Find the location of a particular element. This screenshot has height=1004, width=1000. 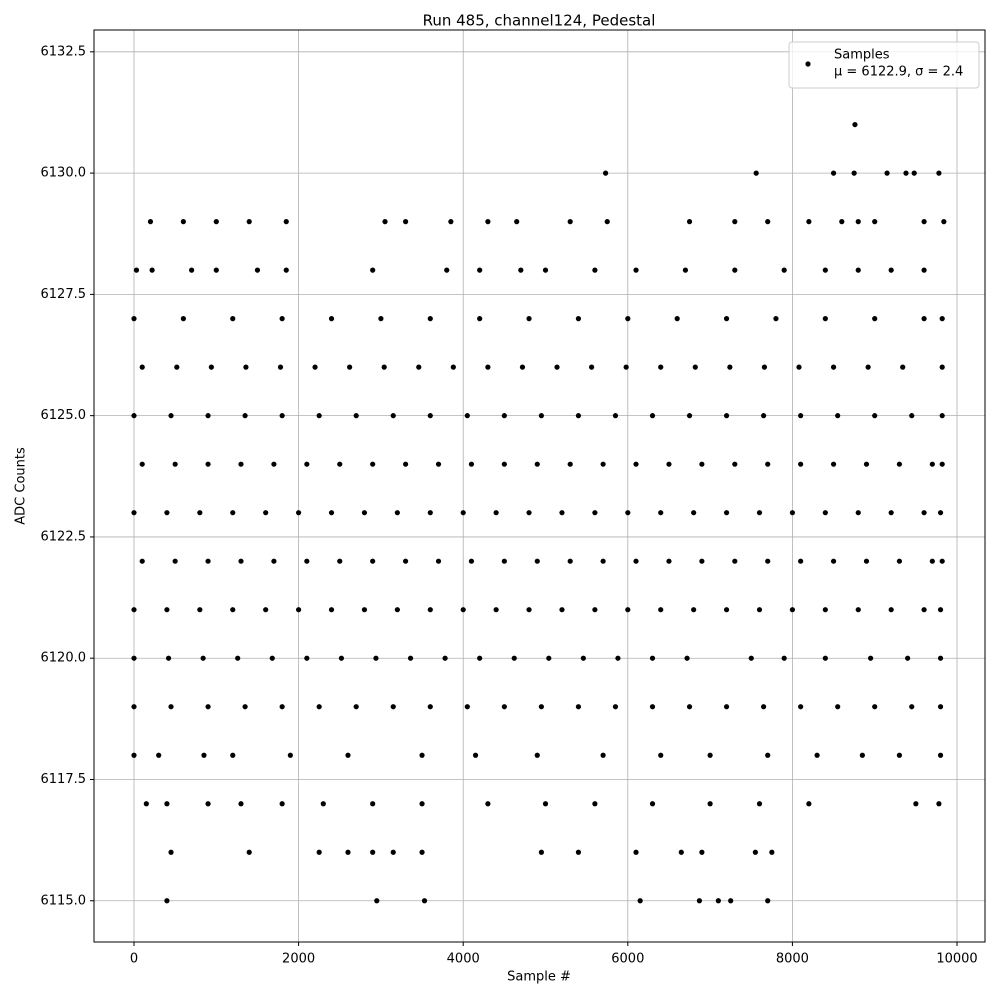

y-tick-label: 6115.0 is located at coordinates (64, 900).